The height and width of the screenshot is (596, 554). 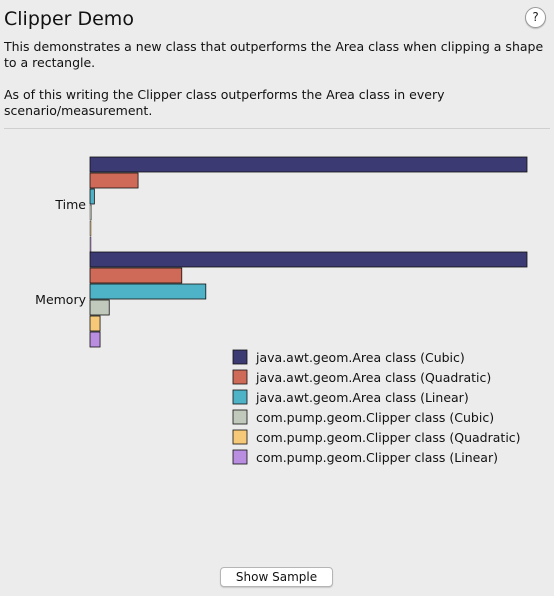 I want to click on legend-label-3: com.pump.geom.Clipper class (Cubic), so click(x=375, y=417).